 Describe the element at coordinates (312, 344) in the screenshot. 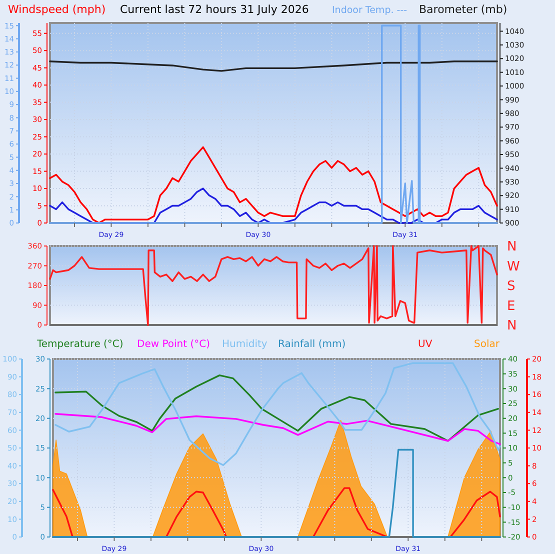

I see `text: Rainfall (mm)` at that location.